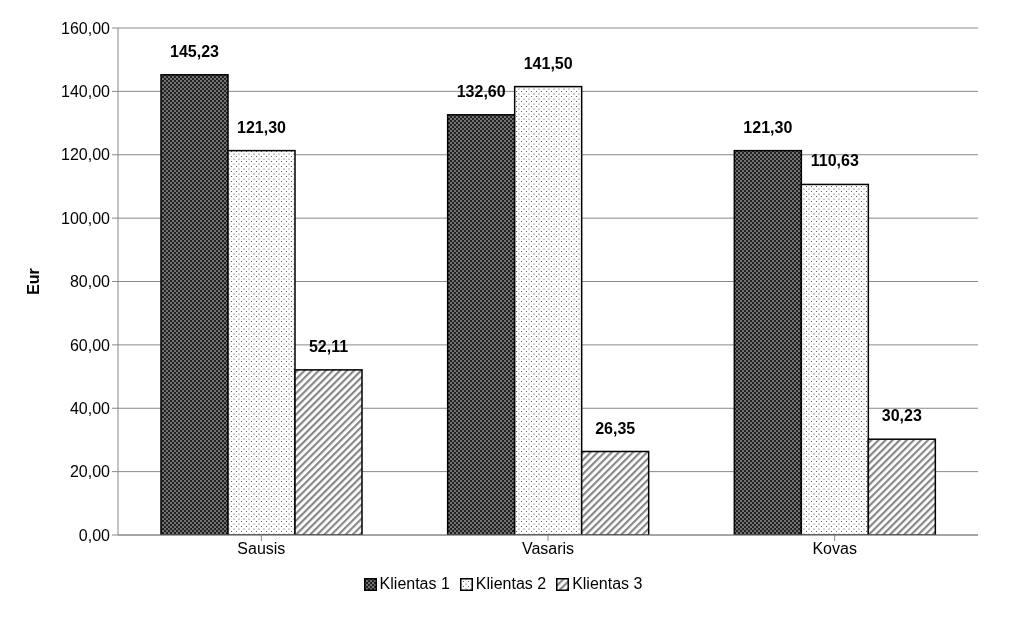  I want to click on y-tick-label: 140,00, so click(86, 92).